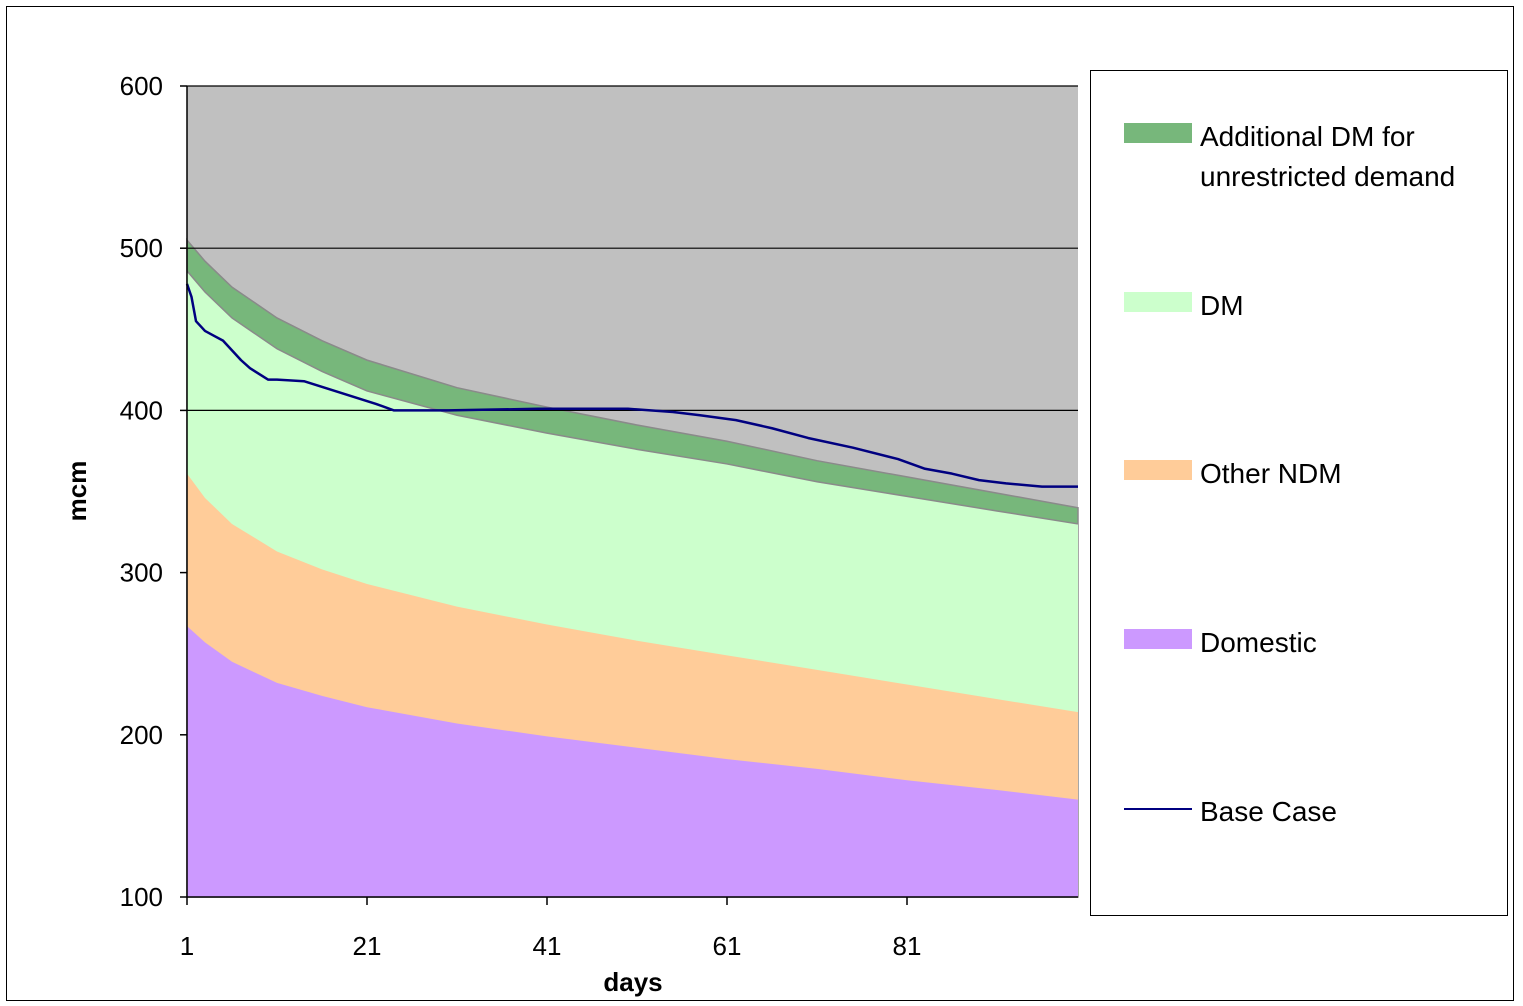 This screenshot has width=1523, height=1006. What do you see at coordinates (1271, 473) in the screenshot?
I see `legend-label-other-ndm: Other NDM` at bounding box center [1271, 473].